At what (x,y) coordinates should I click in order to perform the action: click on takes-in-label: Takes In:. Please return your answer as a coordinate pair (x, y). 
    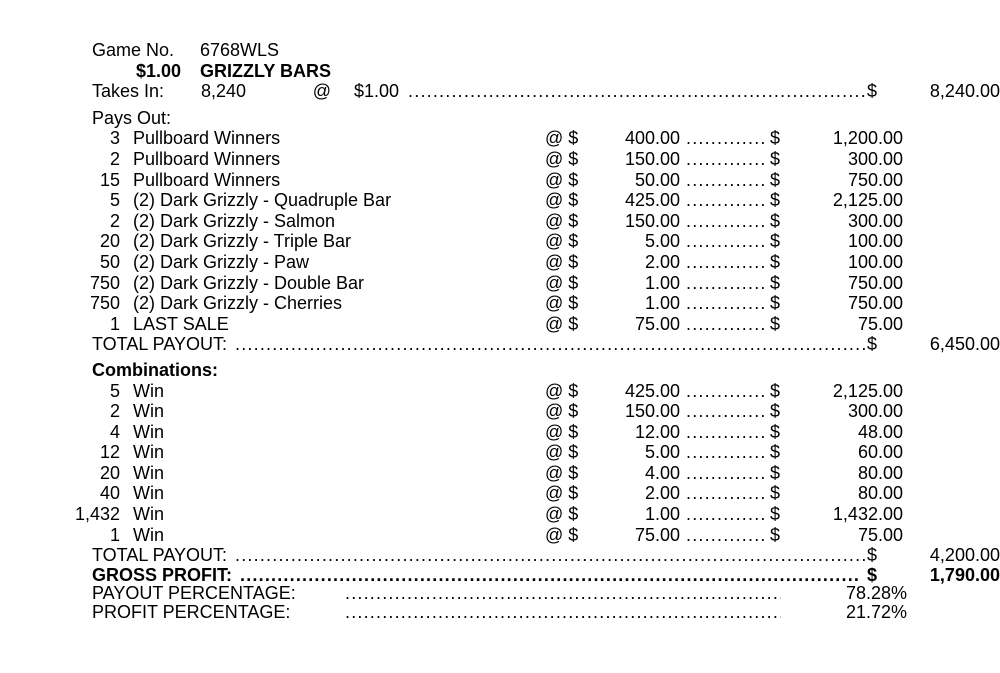
    Looking at the image, I should click on (128, 91).